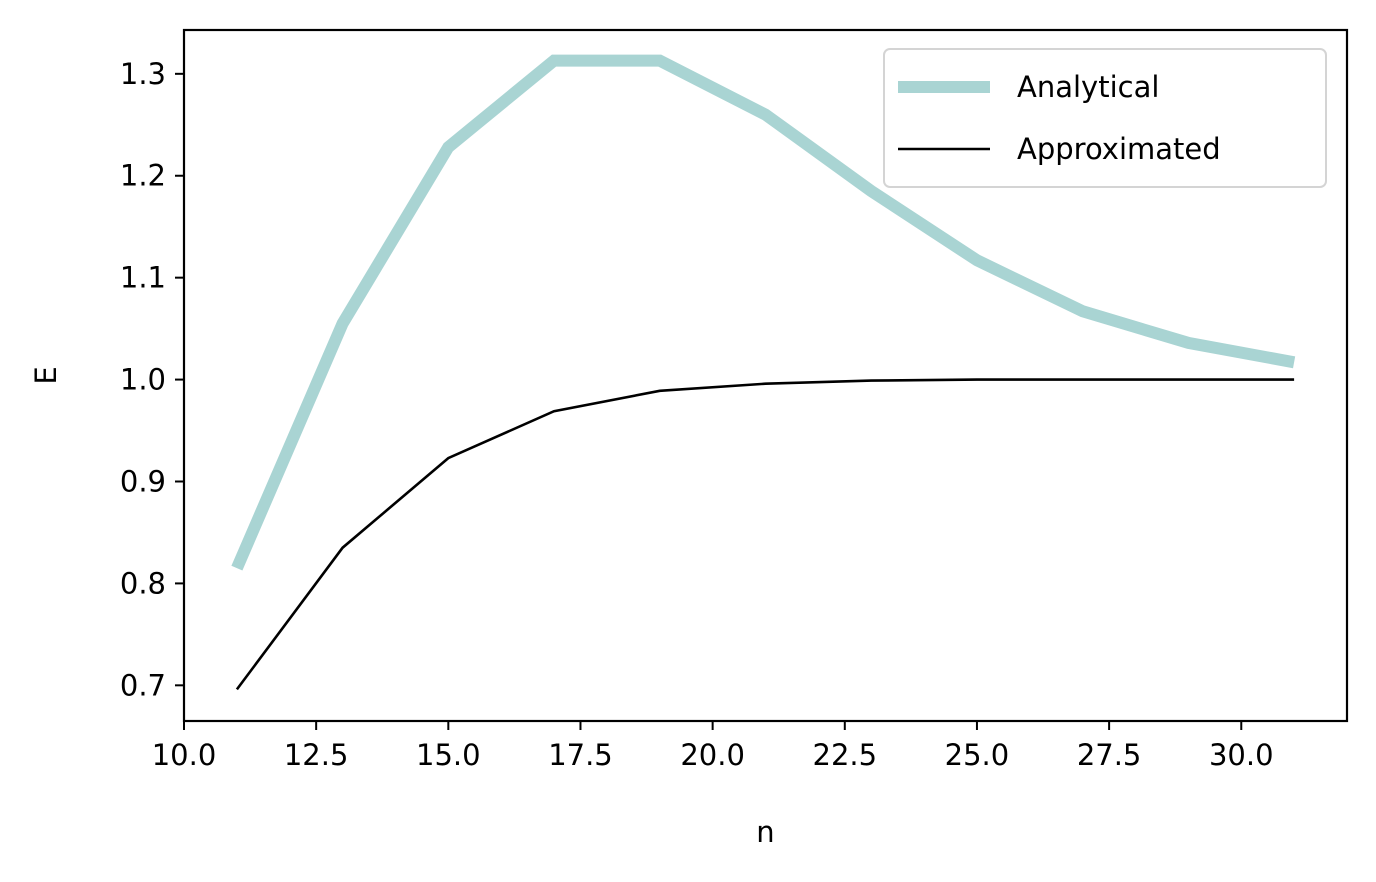  What do you see at coordinates (1088, 87) in the screenshot?
I see `legend-label-analytical: Analytical` at bounding box center [1088, 87].